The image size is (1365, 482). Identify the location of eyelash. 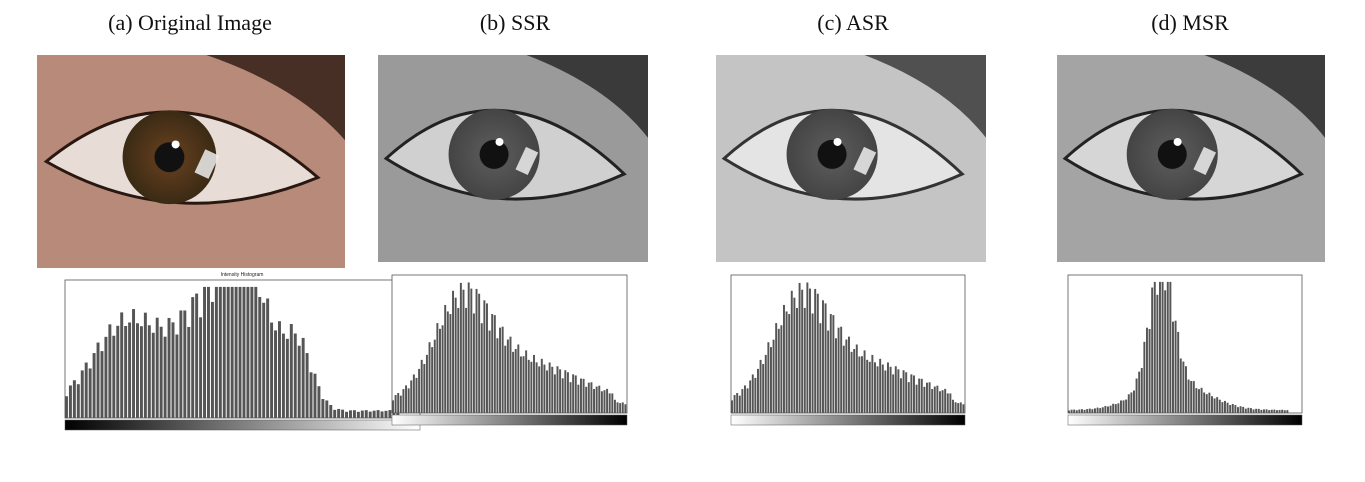
(1264, 96).